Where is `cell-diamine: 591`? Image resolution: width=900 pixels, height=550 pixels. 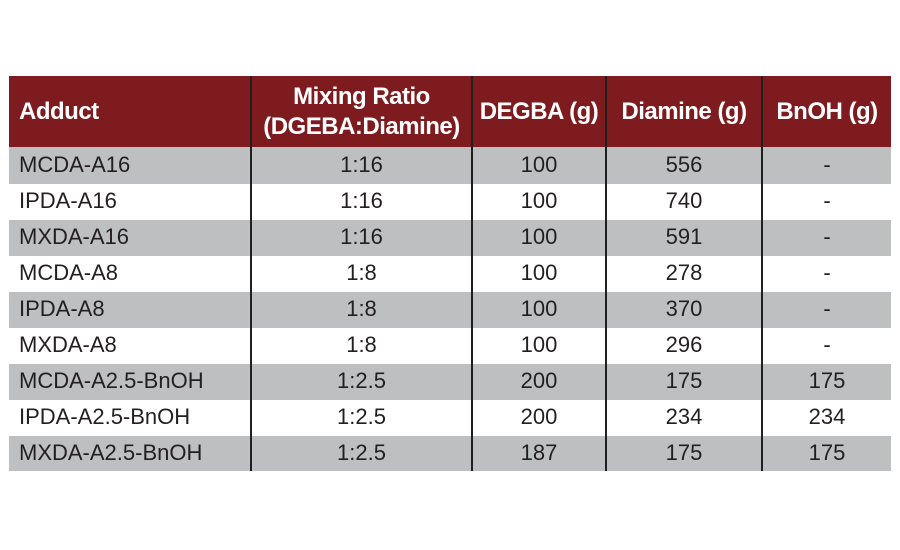
cell-diamine: 591 is located at coordinates (683, 236).